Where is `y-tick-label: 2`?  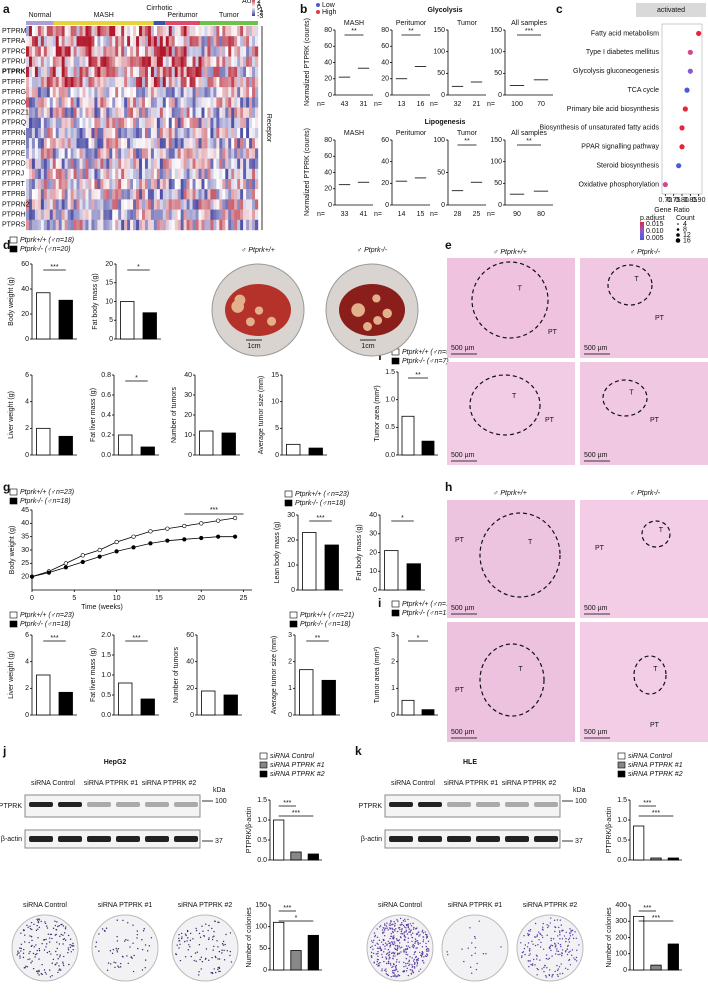
y-tick-label: 2 is located at coordinates (393, 662).